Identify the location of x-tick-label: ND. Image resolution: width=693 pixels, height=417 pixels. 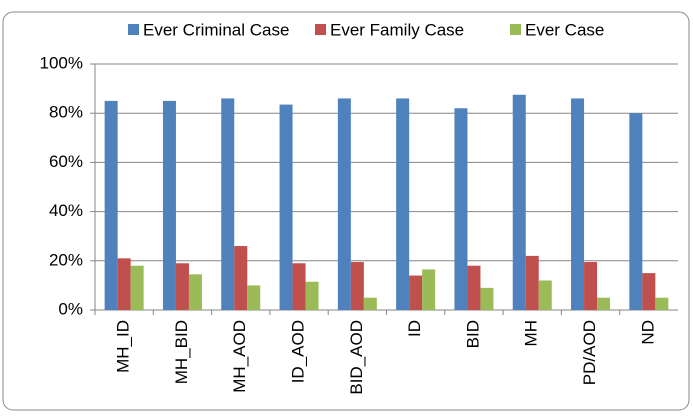
(647, 332).